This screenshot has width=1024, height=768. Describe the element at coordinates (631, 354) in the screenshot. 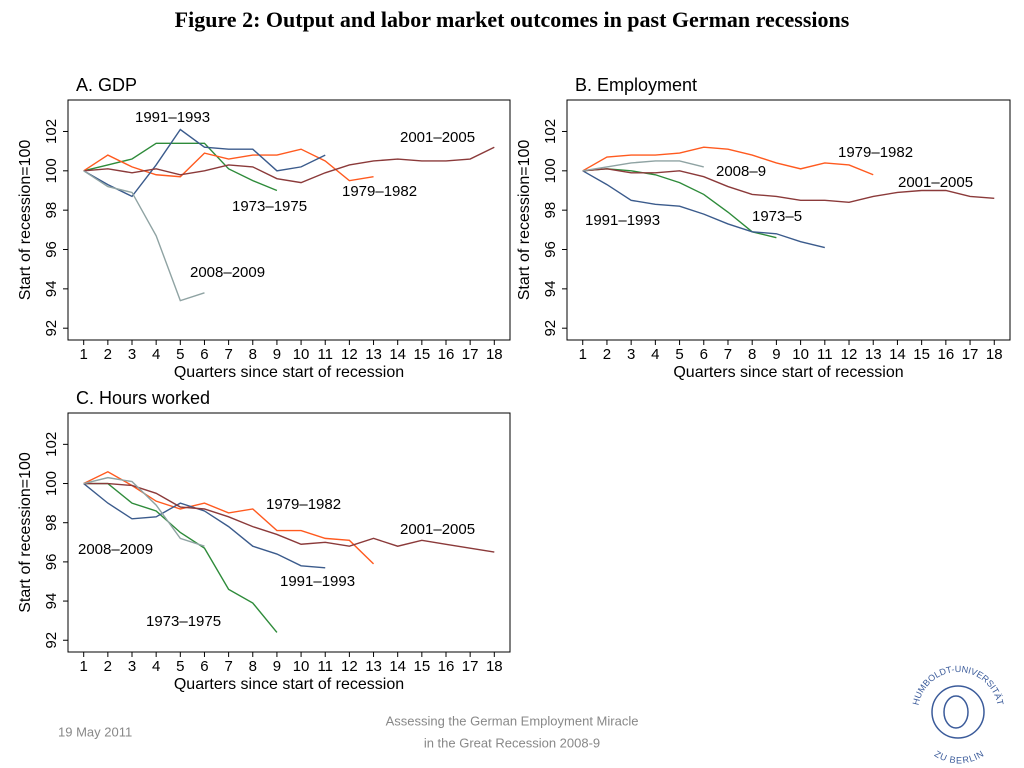

I see `x-tick-label: 3` at that location.